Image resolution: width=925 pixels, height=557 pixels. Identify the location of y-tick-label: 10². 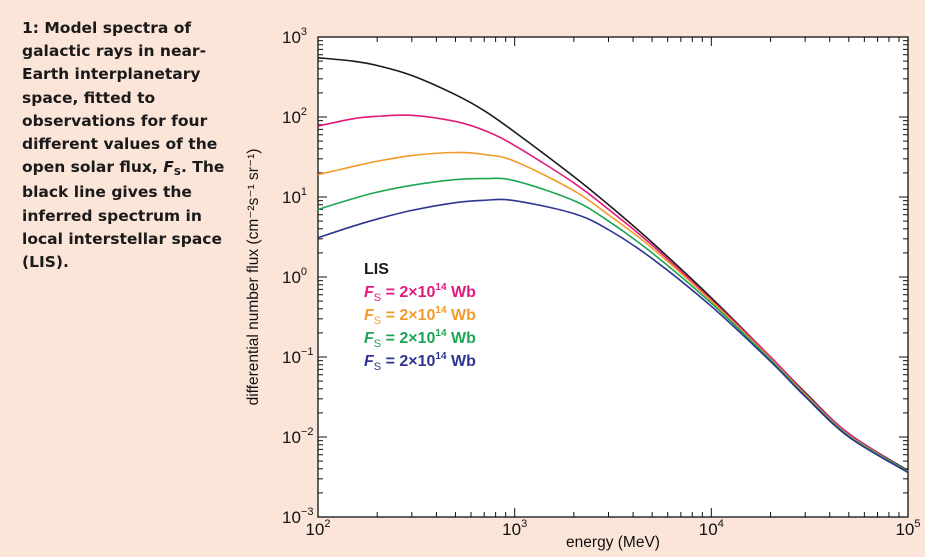
(294, 116).